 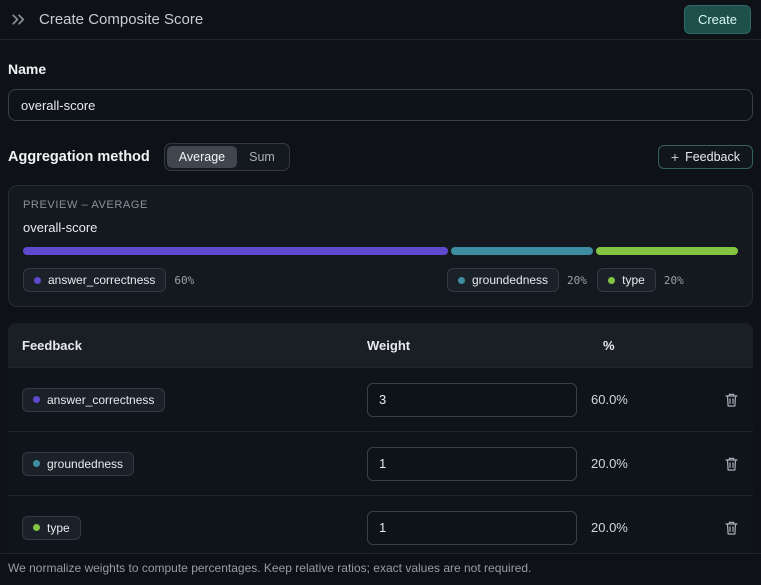 I want to click on legend-group-groundedness: groundedness 20%, so click(x=516, y=280).